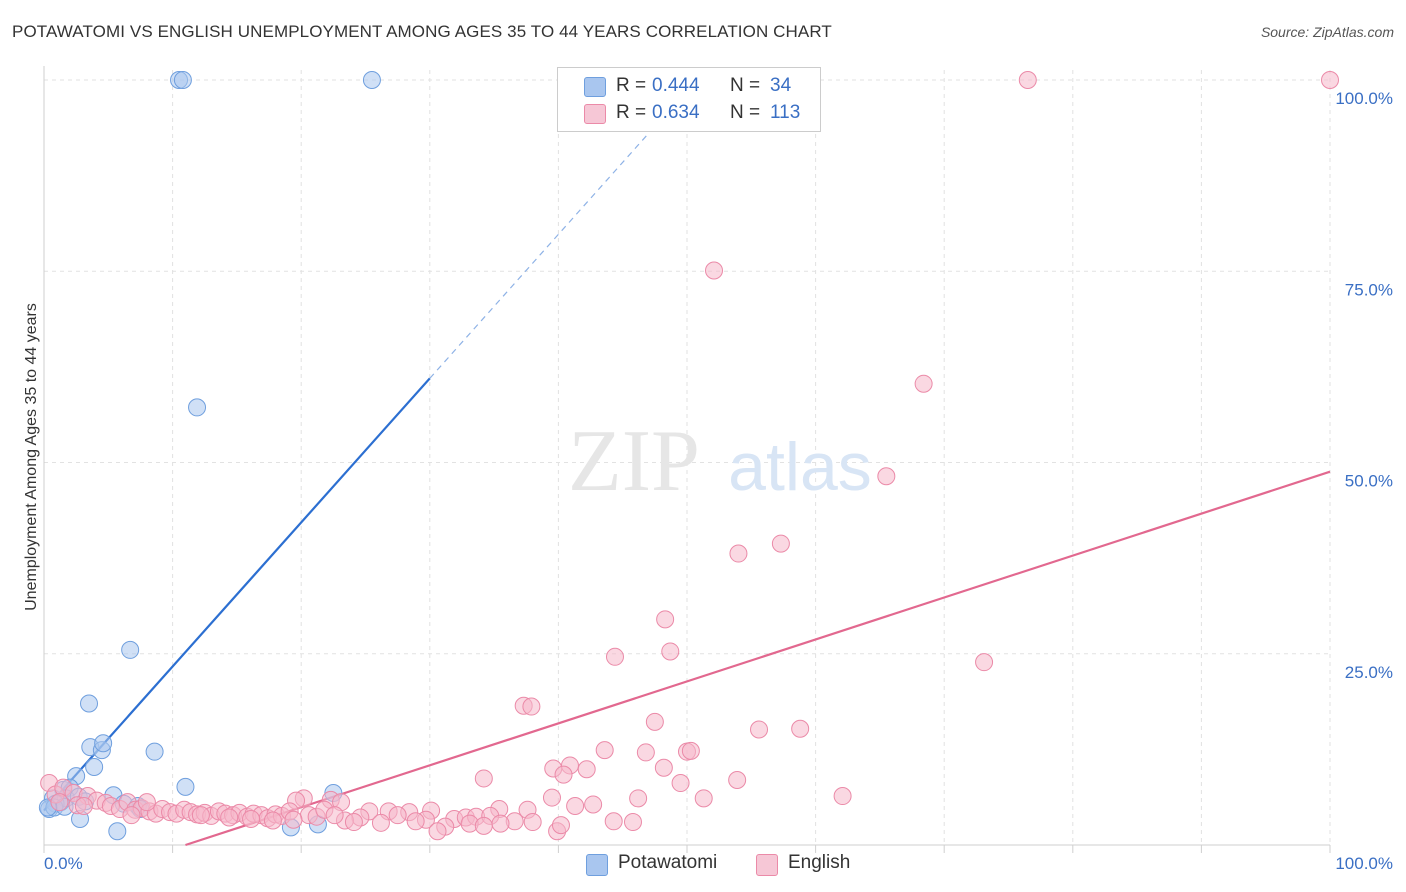 This screenshot has height=892, width=1406. What do you see at coordinates (63, 863) in the screenshot?
I see `x-tick-label: 0.0%` at bounding box center [63, 863].